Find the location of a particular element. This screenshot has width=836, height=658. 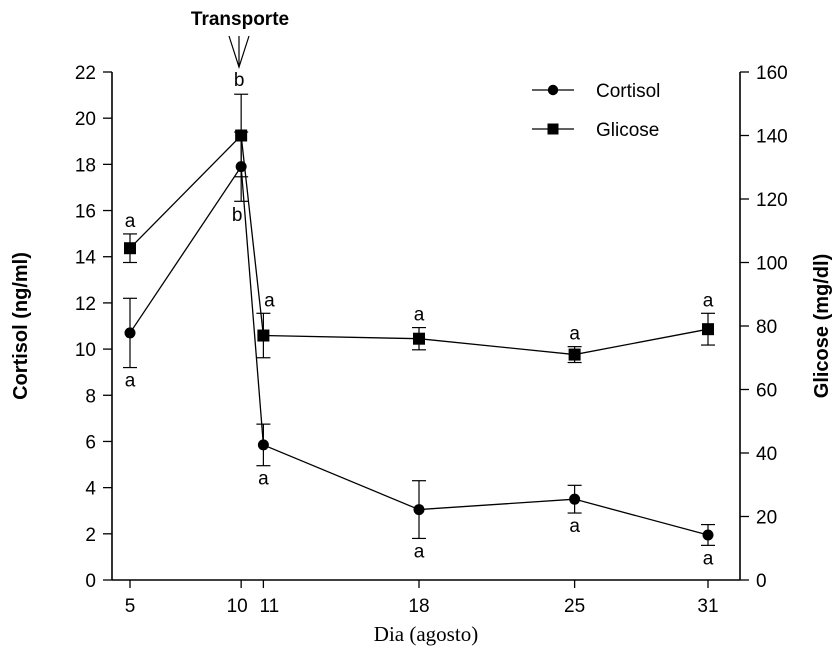

y-left-tick-label: 18 is located at coordinates (85, 165).